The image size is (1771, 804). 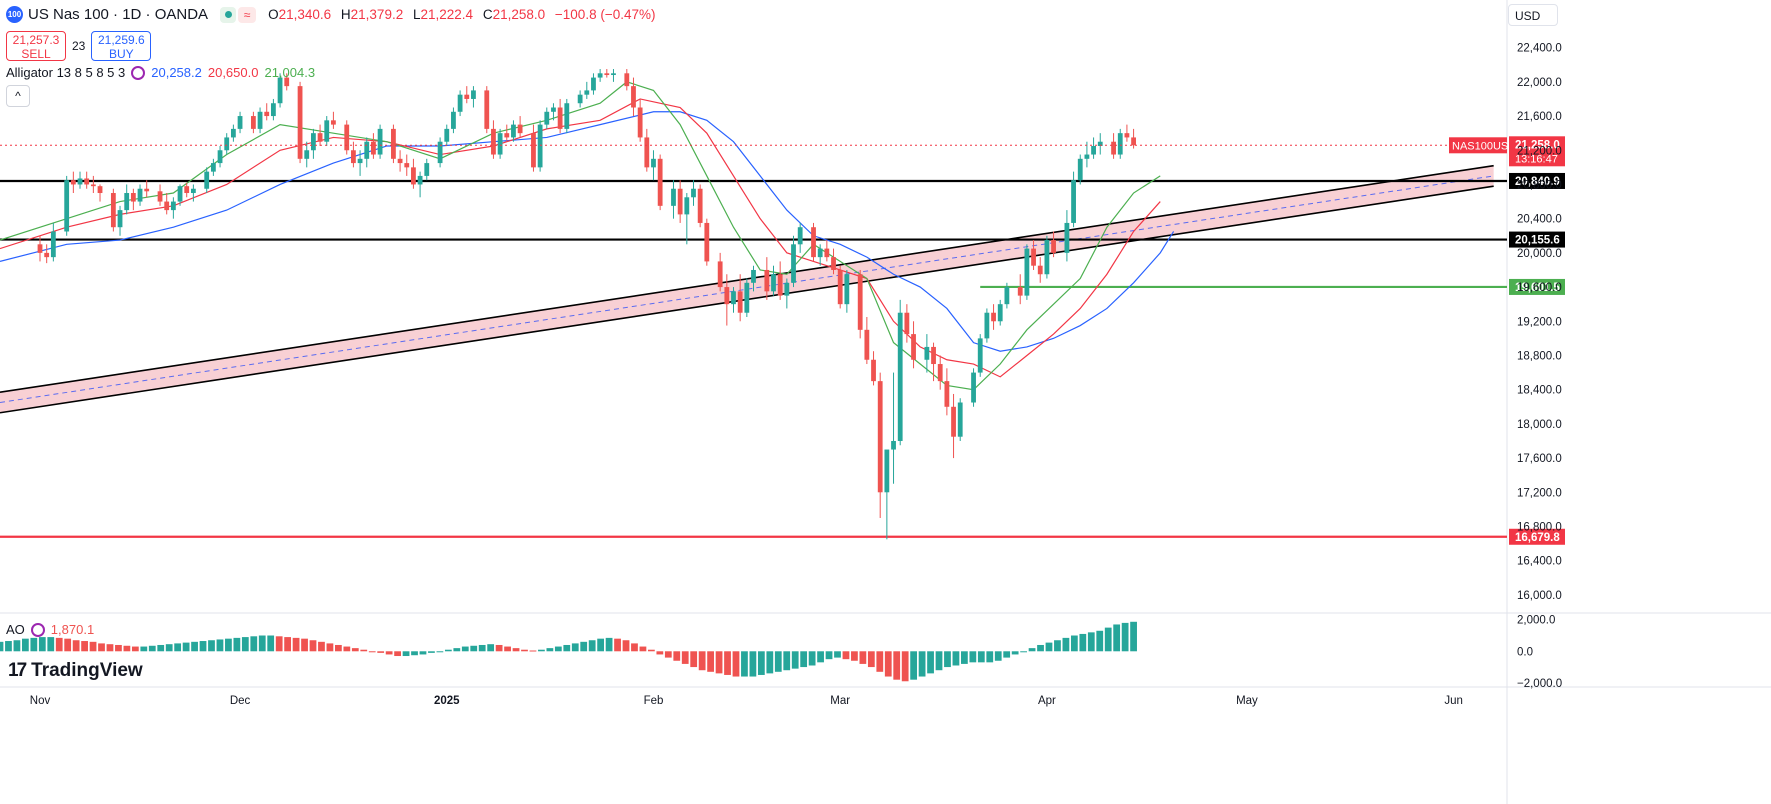 I want to click on y-tick-label-5: 20,400.0, so click(x=1539, y=220).